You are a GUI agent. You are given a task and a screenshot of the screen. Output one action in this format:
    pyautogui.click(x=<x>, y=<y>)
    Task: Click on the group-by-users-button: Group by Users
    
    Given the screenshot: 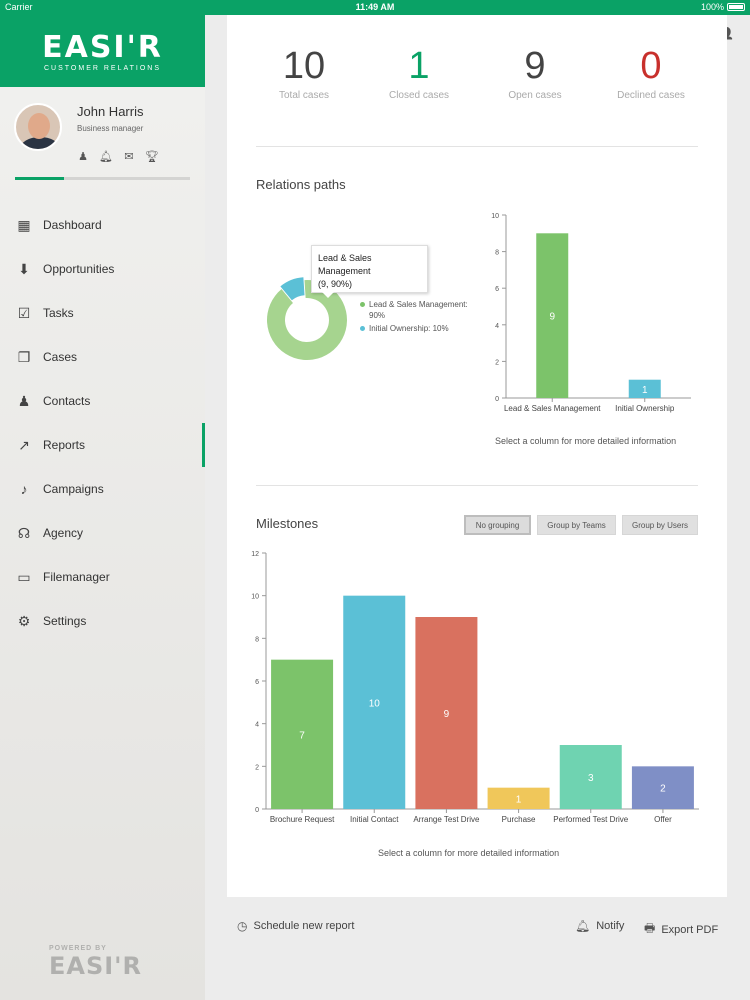 What is the action you would take?
    pyautogui.click(x=660, y=525)
    